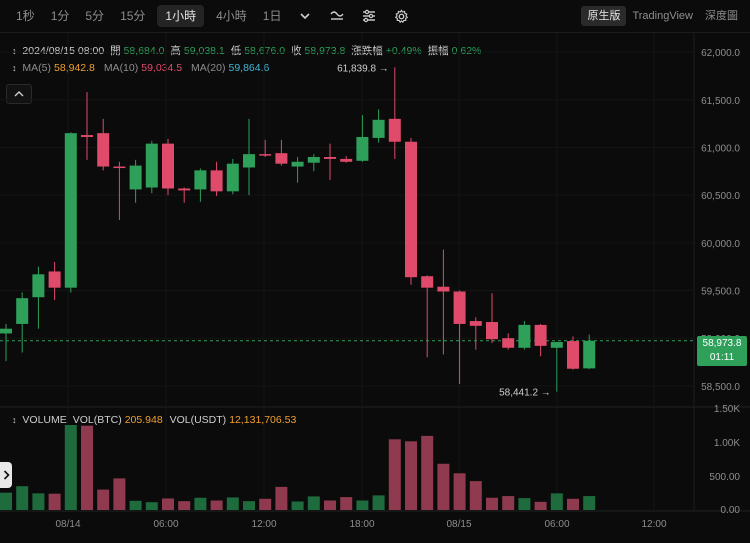 Image resolution: width=750 pixels, height=543 pixels. What do you see at coordinates (369, 16) in the screenshot?
I see `indicators-icon` at bounding box center [369, 16].